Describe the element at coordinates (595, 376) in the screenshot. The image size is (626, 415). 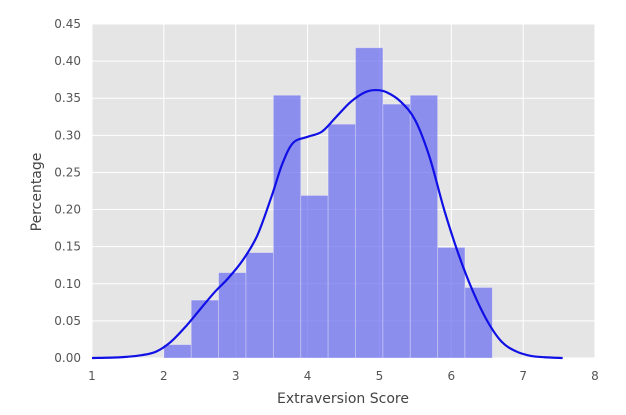
I see `x-tick-label: 8` at that location.